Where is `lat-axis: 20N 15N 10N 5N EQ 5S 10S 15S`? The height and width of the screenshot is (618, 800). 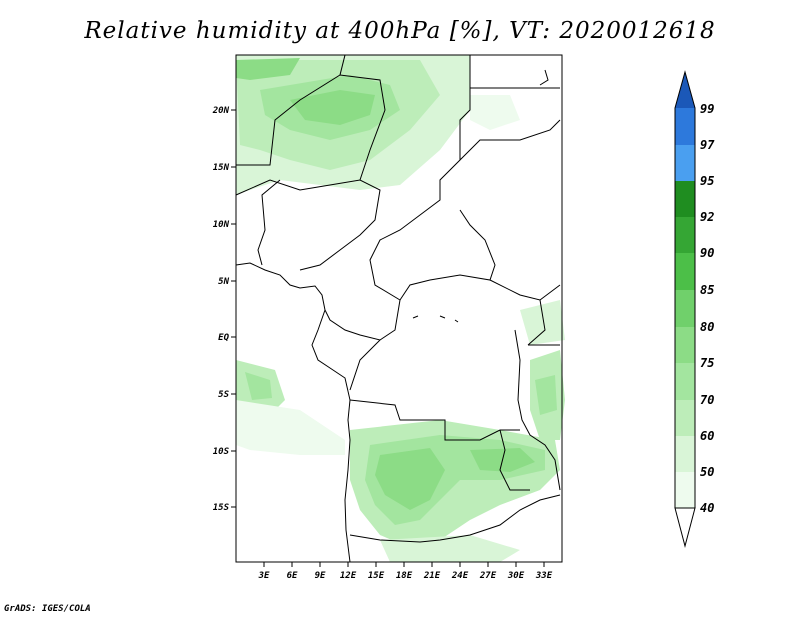
lat-axis: 20N 15N 10N 5N EQ 5S 10S 15S is located at coordinates (224, 309).